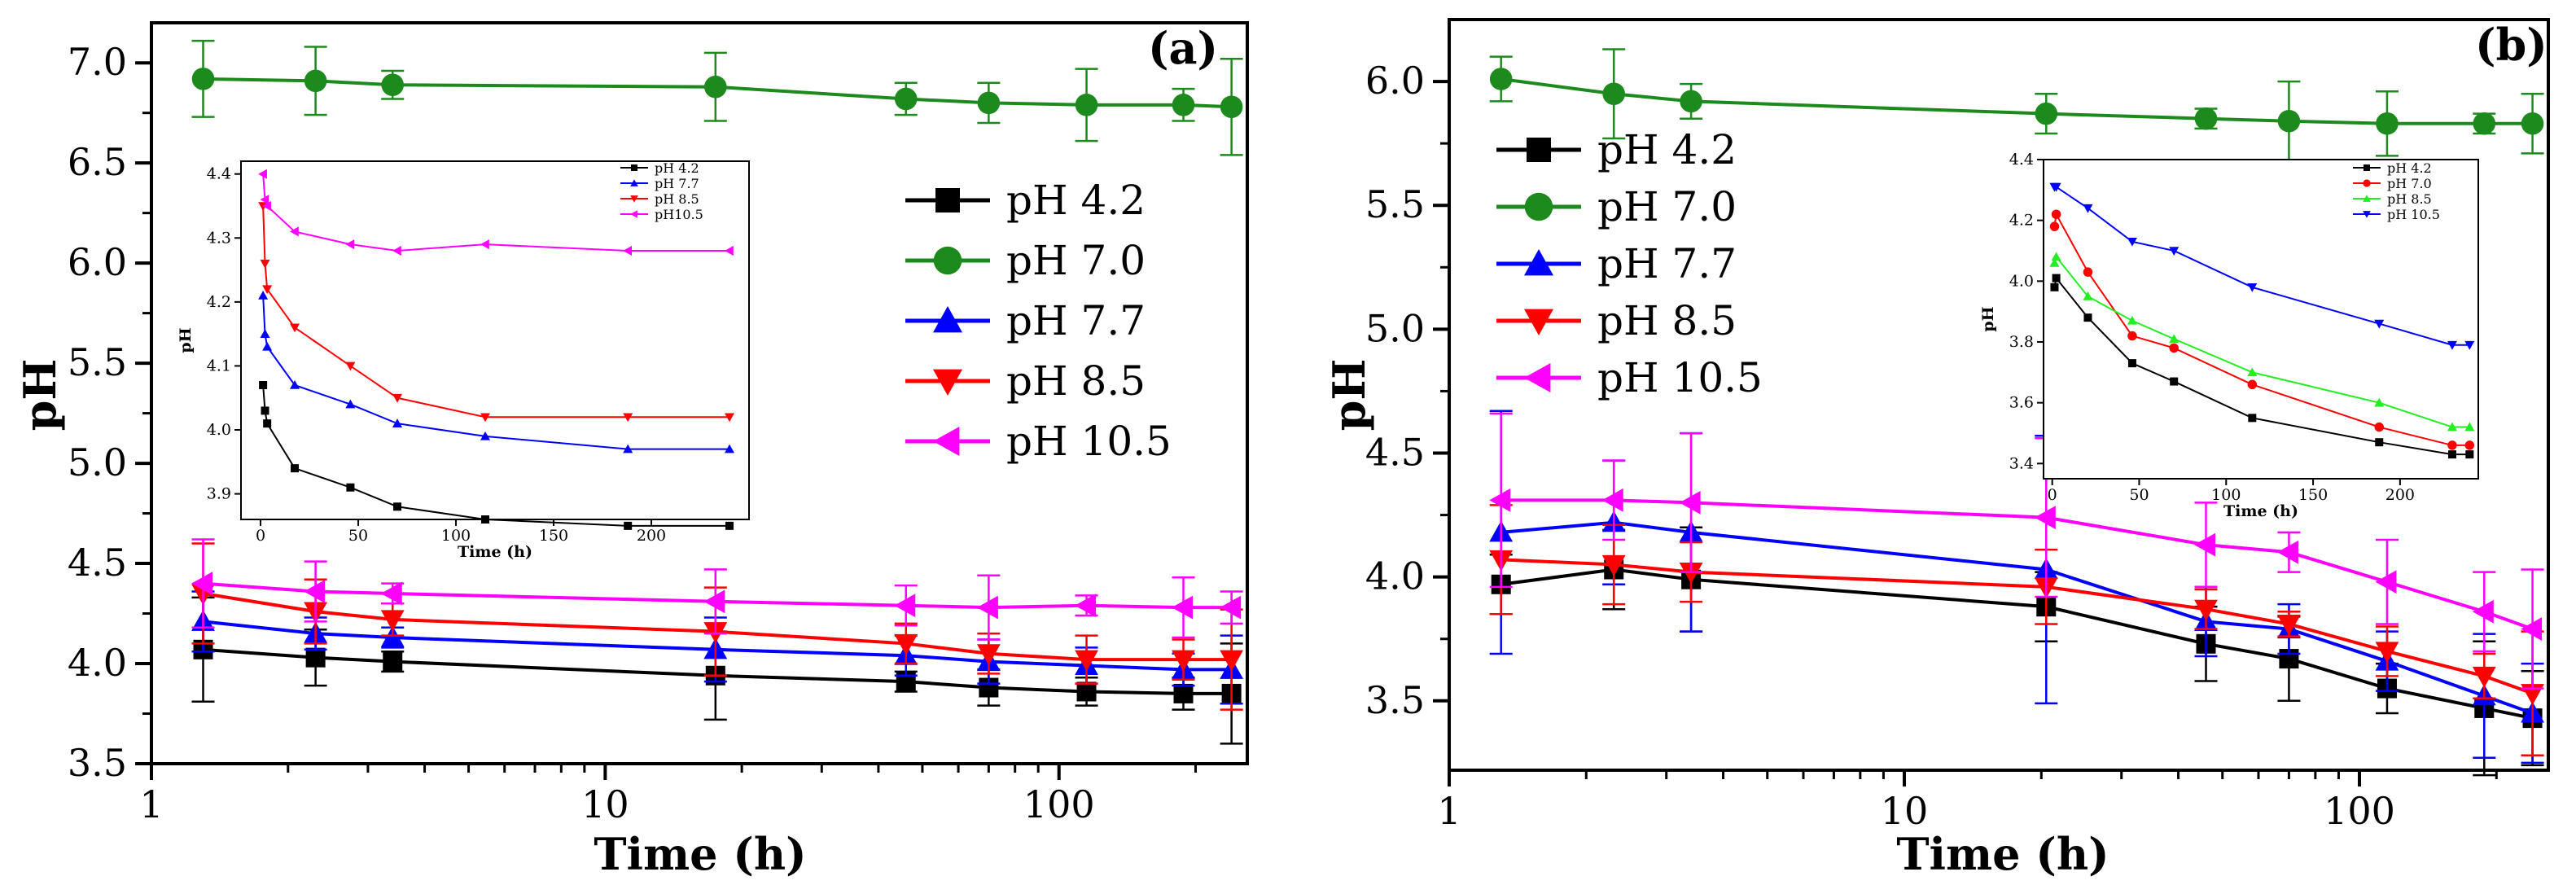  Describe the element at coordinates (1089, 441) in the screenshot. I see `legend-label: pH 10.5` at that location.